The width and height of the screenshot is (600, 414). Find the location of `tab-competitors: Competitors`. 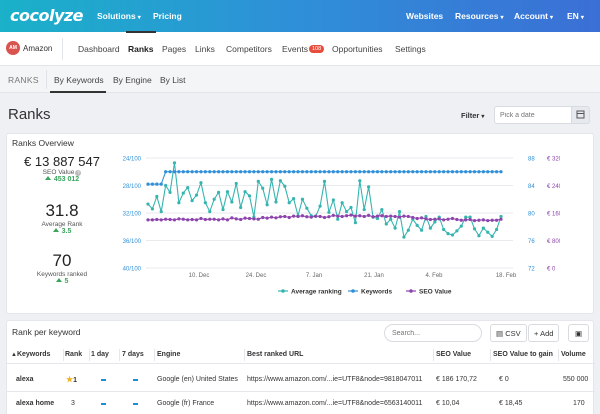

tab-competitors: Competitors is located at coordinates (249, 49).